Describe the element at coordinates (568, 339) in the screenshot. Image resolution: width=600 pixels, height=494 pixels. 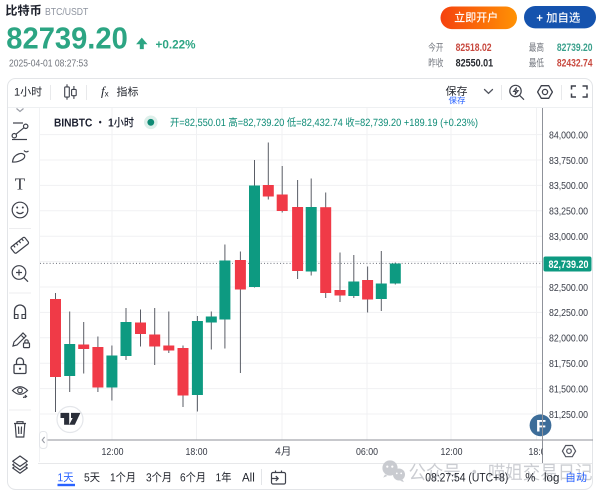
I see `svg-text: 82,000.00` at that location.